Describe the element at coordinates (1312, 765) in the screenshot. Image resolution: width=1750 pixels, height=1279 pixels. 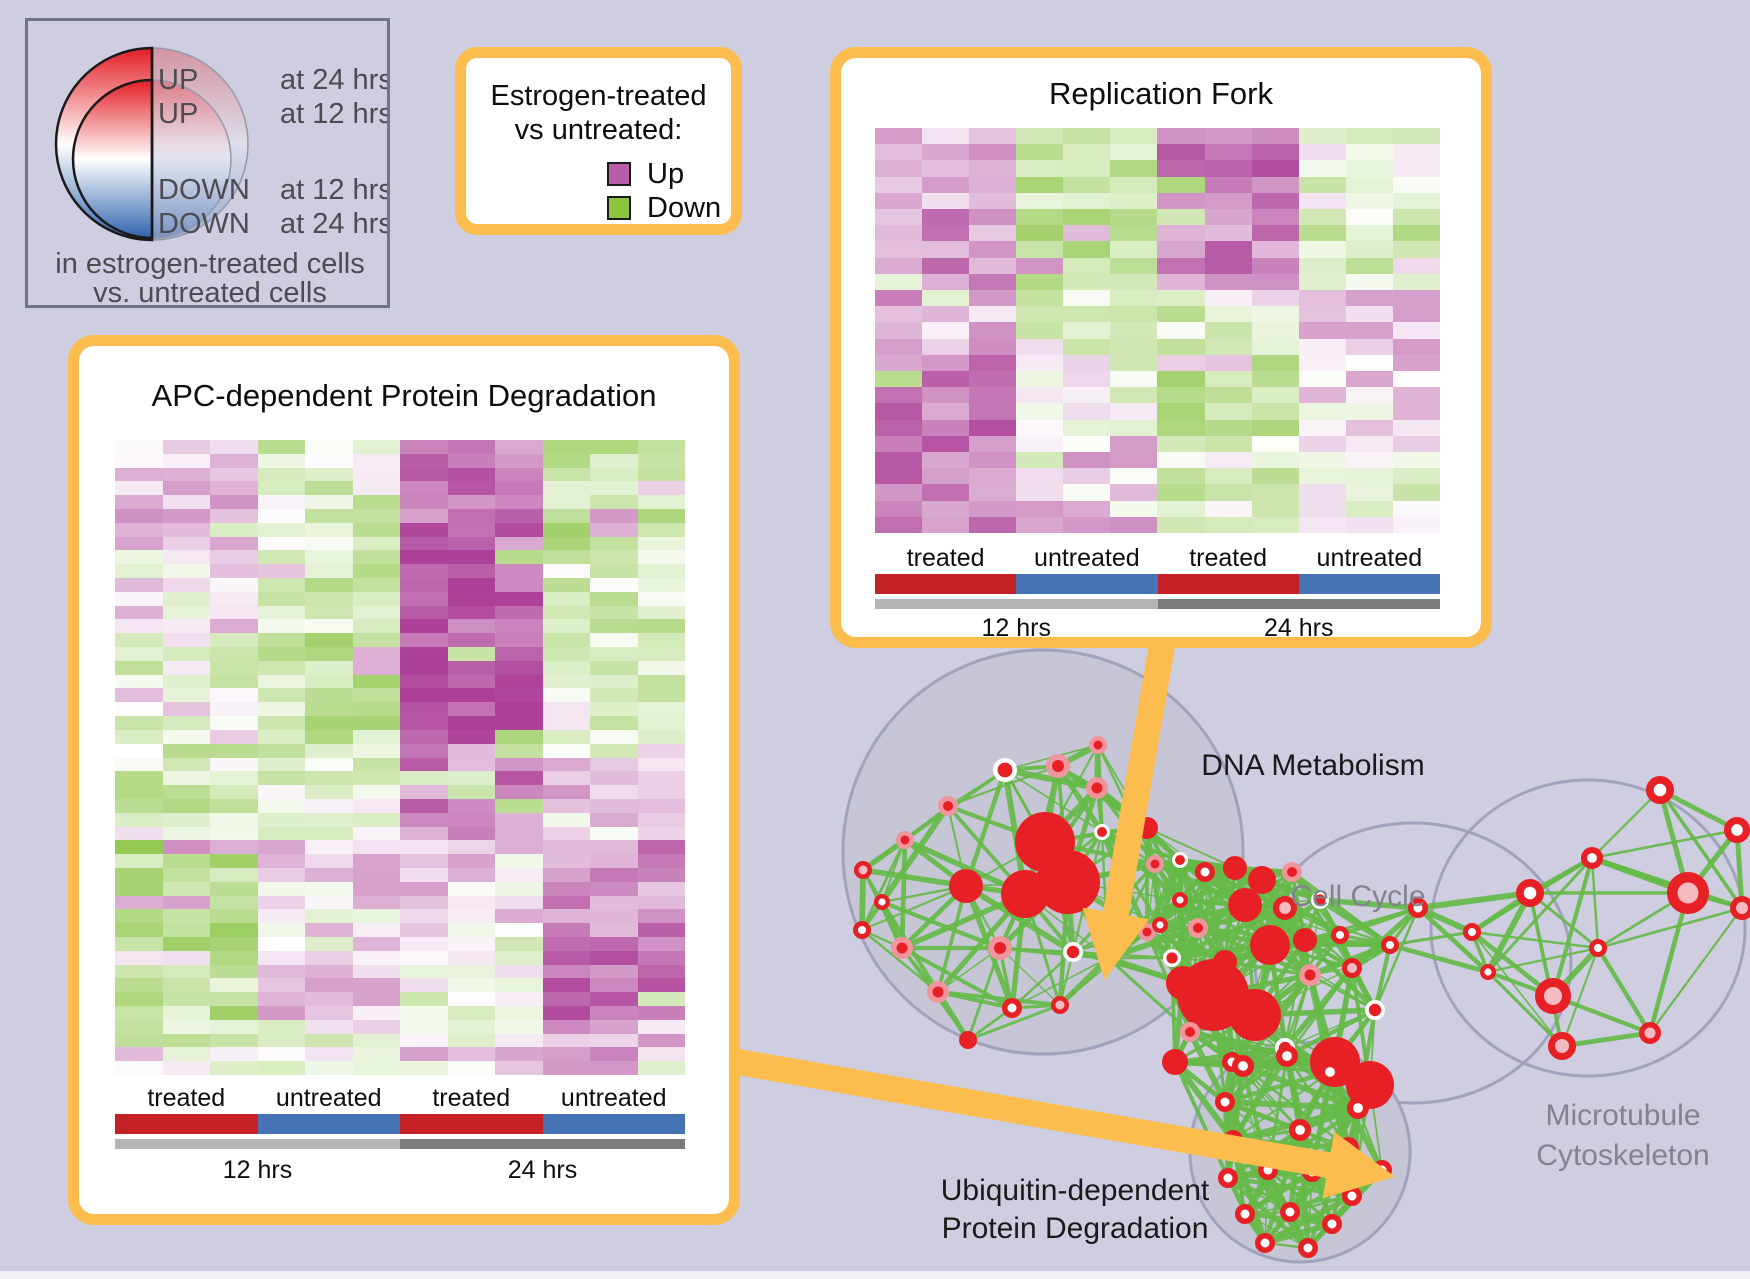
I see `cluster-label: DNA Metabolism` at that location.